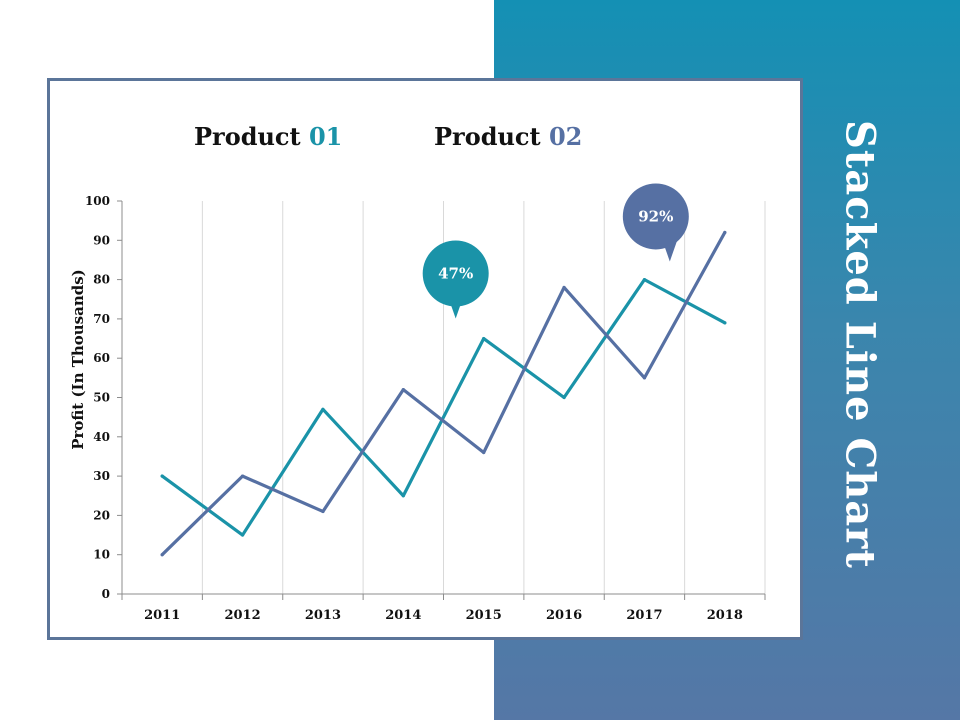 The image size is (960, 720). What do you see at coordinates (97, 201) in the screenshot?
I see `y-tick-label: 100` at bounding box center [97, 201].